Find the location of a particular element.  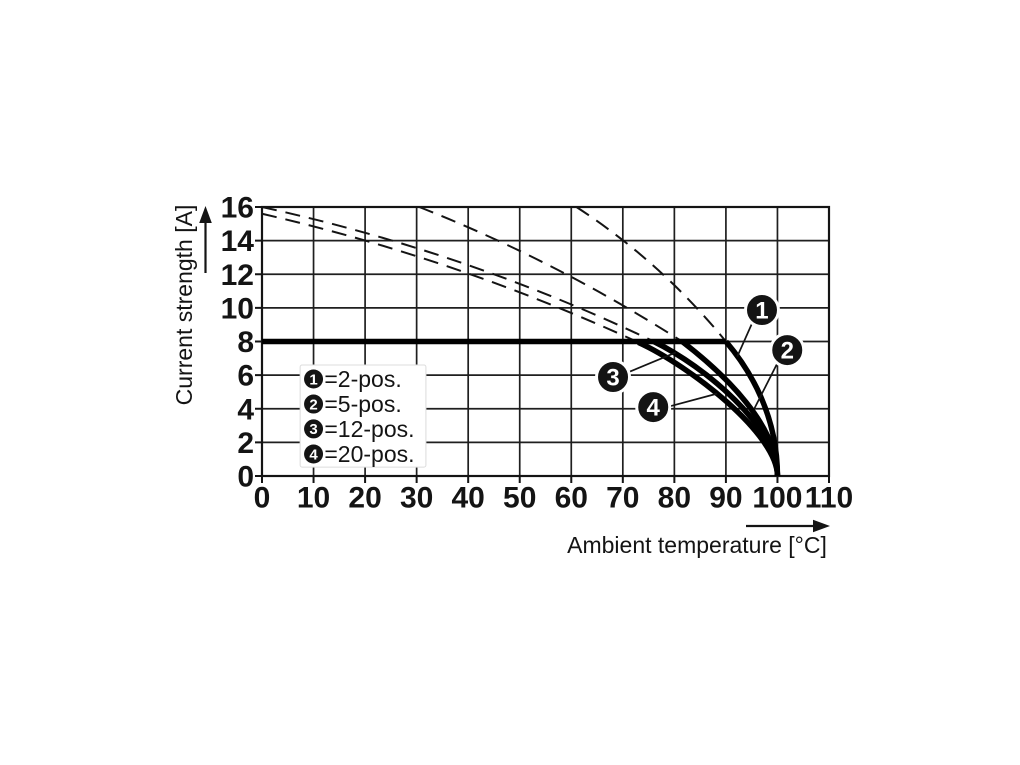

limited-solid-curves is located at coordinates (709, 408).